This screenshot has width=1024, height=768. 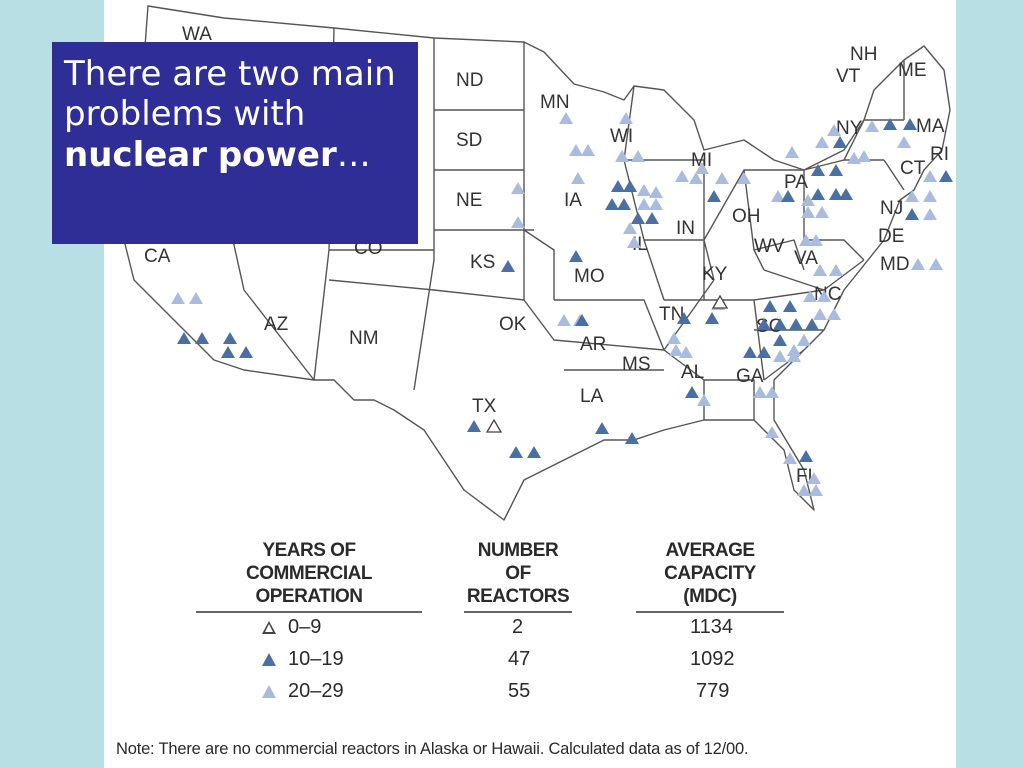 What do you see at coordinates (291, 627) in the screenshot?
I see `legend-row-years: 0–9` at bounding box center [291, 627].